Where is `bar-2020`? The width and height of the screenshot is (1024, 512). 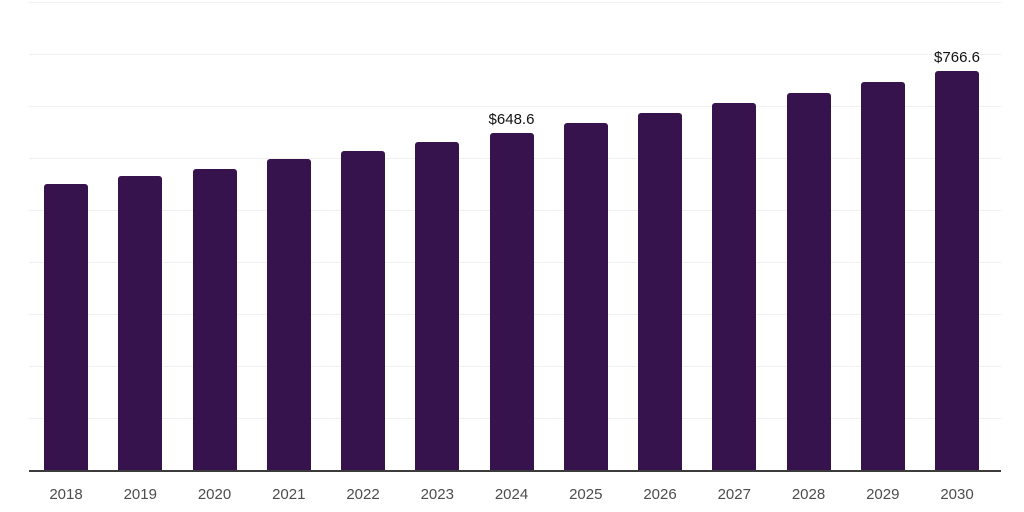 bar-2020 is located at coordinates (214, 319).